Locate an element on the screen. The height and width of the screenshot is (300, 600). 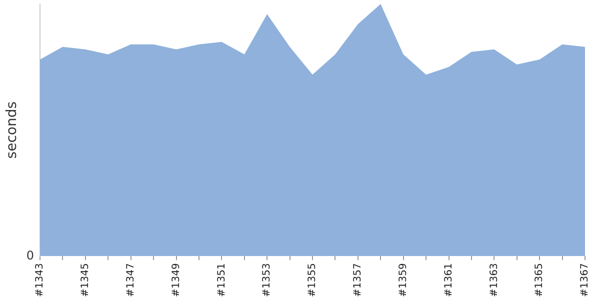
annotation: 0 is located at coordinates (30, 255).